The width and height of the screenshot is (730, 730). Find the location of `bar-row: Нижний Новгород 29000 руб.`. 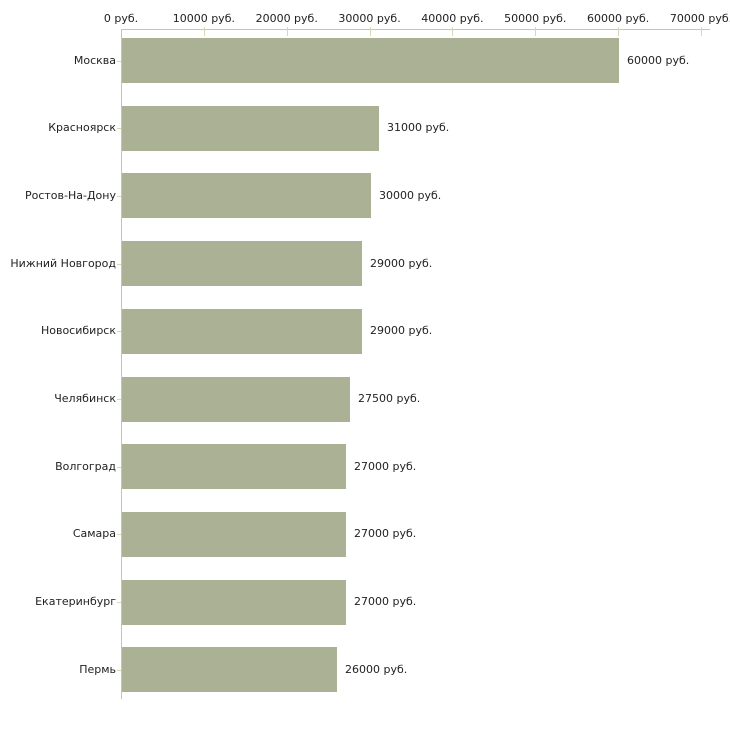

bar-row: Нижний Новгород 29000 руб. is located at coordinates (365, 264).